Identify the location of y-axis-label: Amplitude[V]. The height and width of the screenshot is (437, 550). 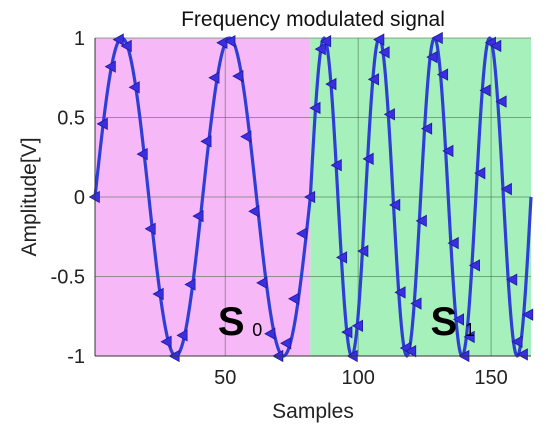
(29, 196).